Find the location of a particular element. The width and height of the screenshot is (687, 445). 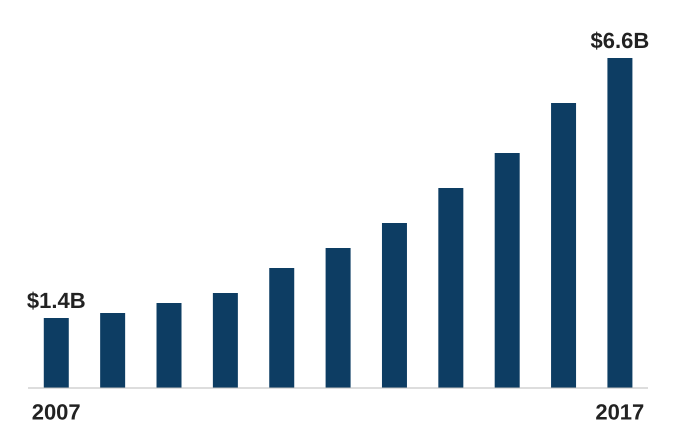

data-label: $1.4B is located at coordinates (56, 300).